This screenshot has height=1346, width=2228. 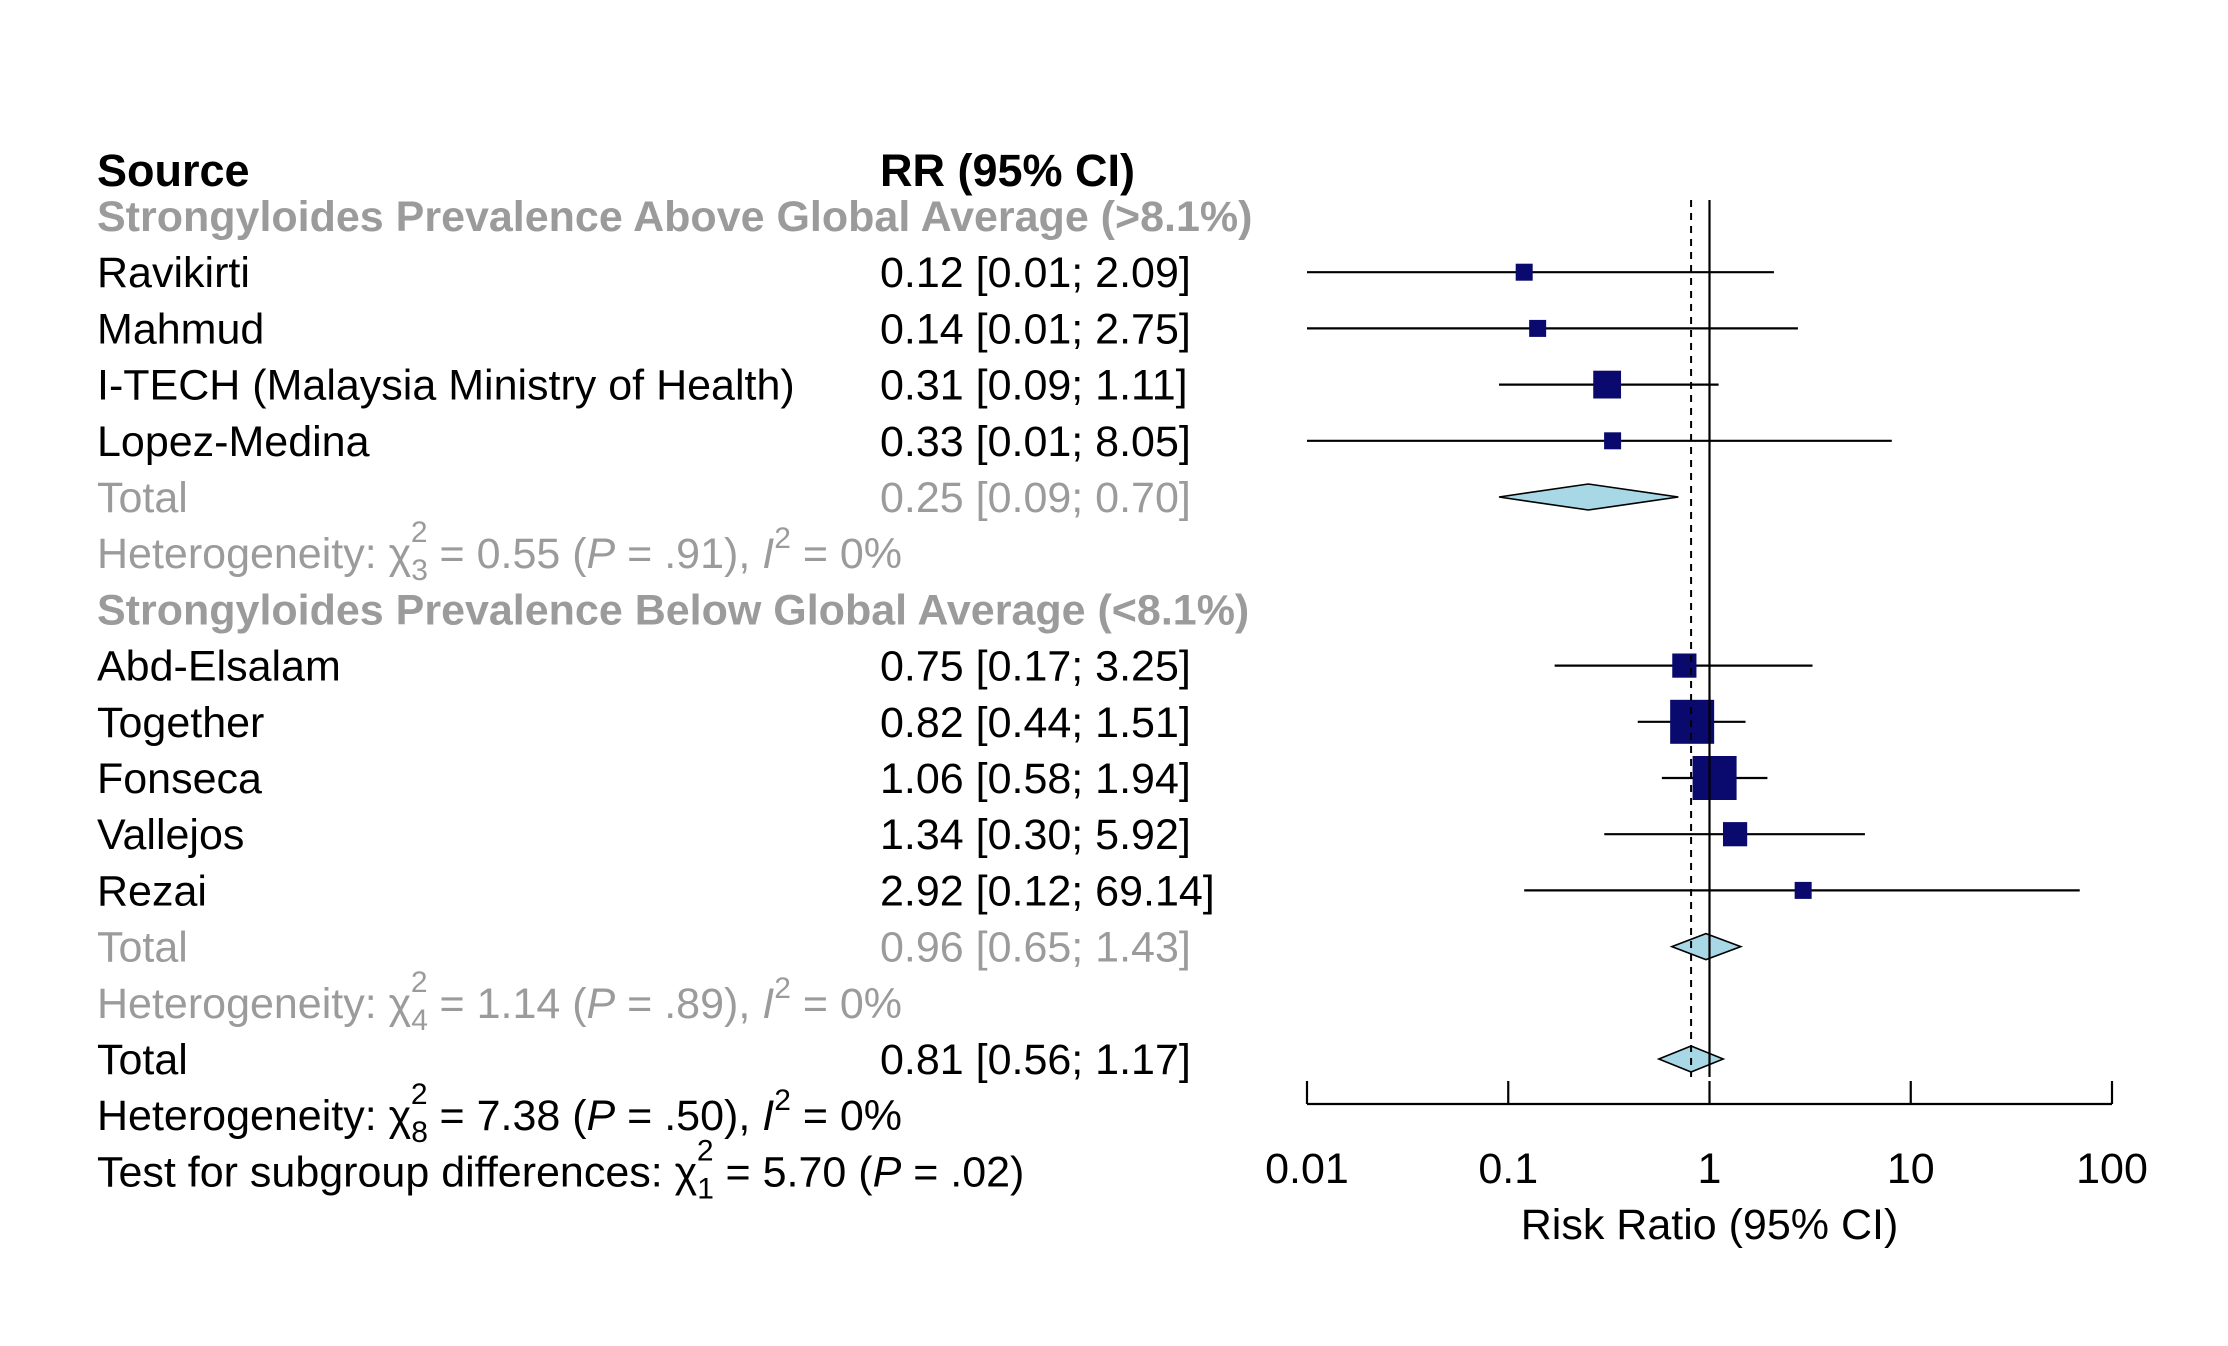 I want to click on x-tick-label: 10, so click(x=1911, y=1169).